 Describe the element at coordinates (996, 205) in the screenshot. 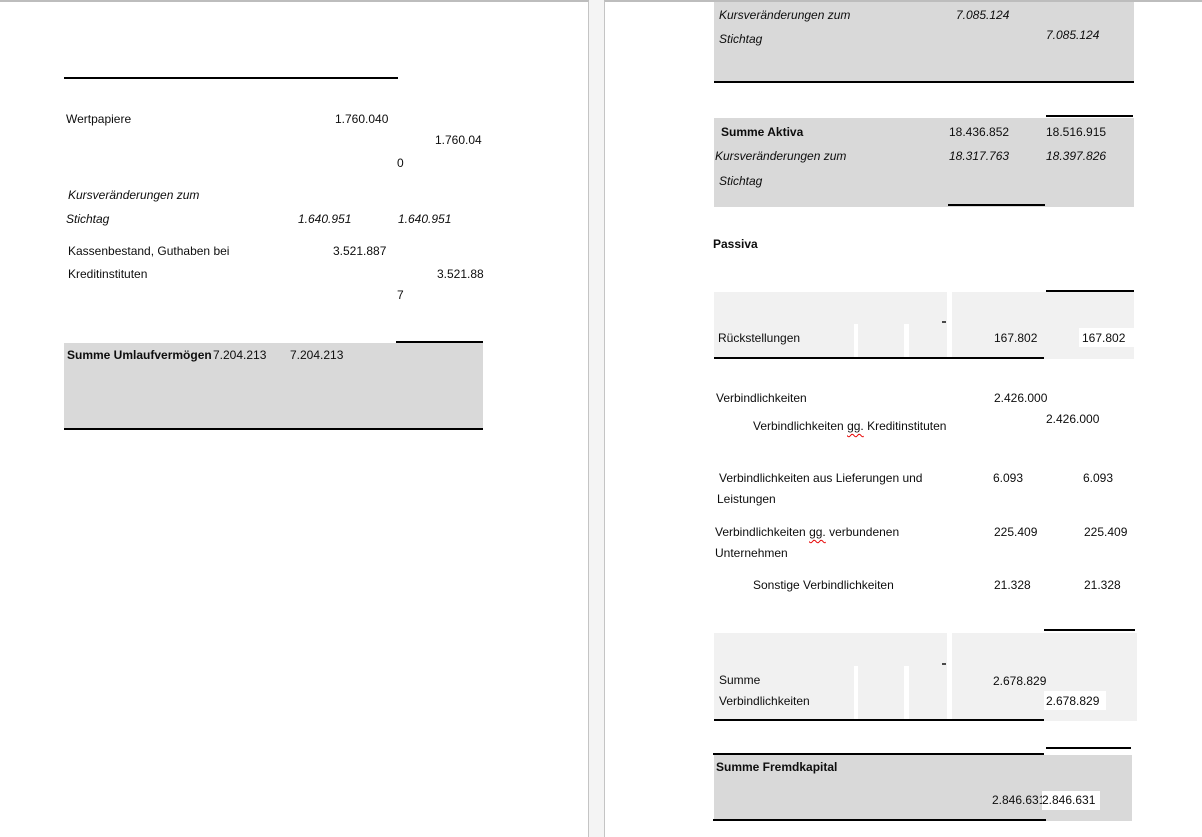

I see `rule-below-summe-aktiva-col1` at that location.